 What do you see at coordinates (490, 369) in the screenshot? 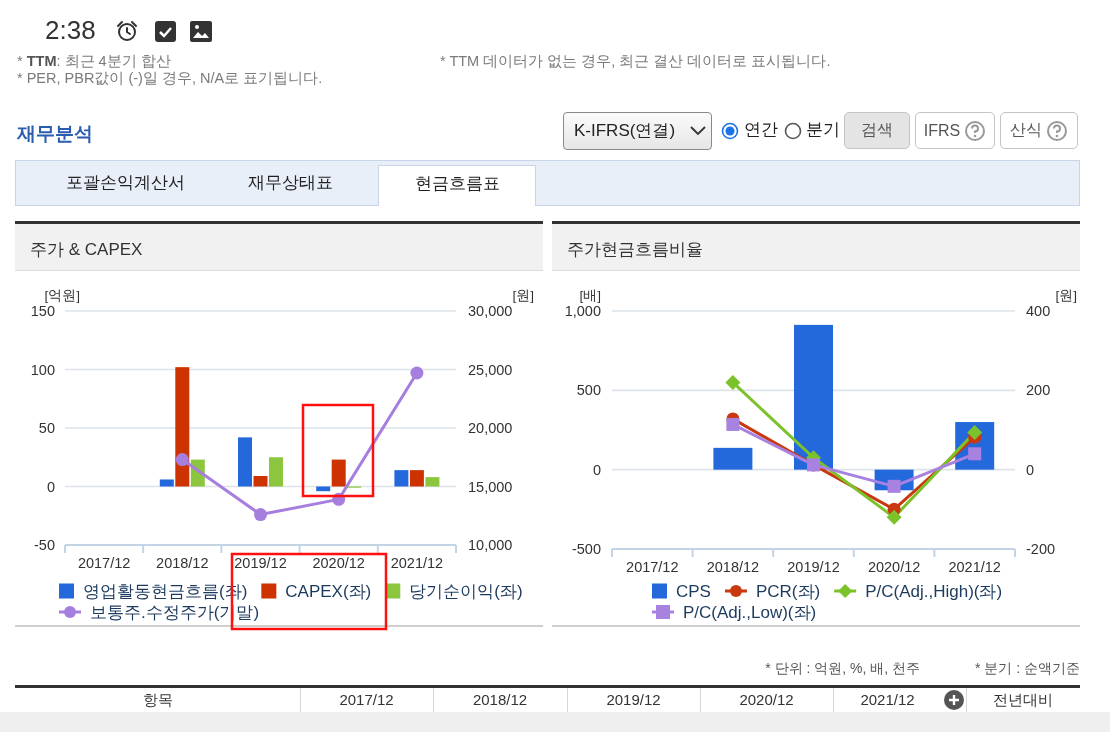
I see `y2-tick-label: 25,000` at bounding box center [490, 369].